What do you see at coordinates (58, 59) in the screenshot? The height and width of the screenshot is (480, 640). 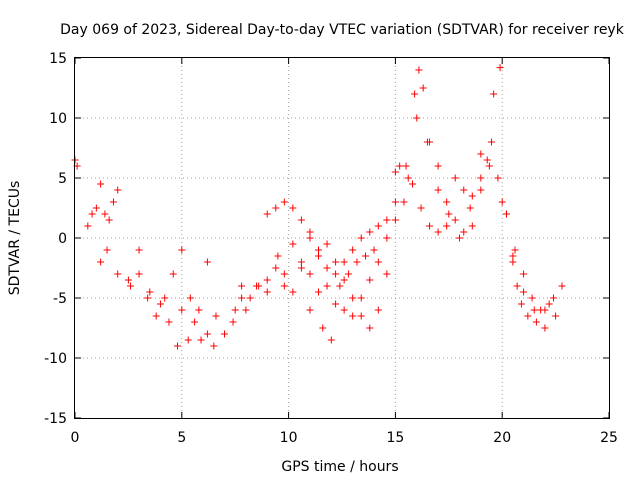 I see `y-tick-label: 15` at bounding box center [58, 59].